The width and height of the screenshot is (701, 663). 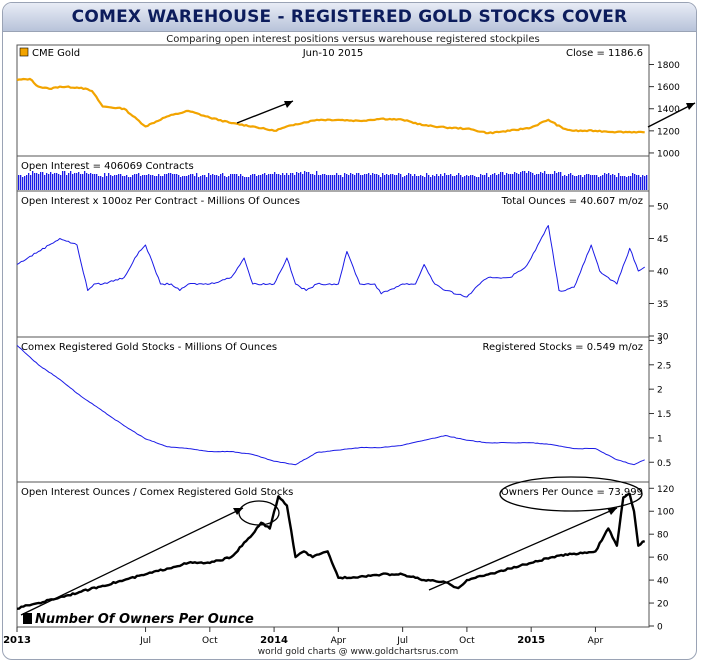 What do you see at coordinates (531, 640) in the screenshot?
I see `x-tick-label: 2015` at bounding box center [531, 640].